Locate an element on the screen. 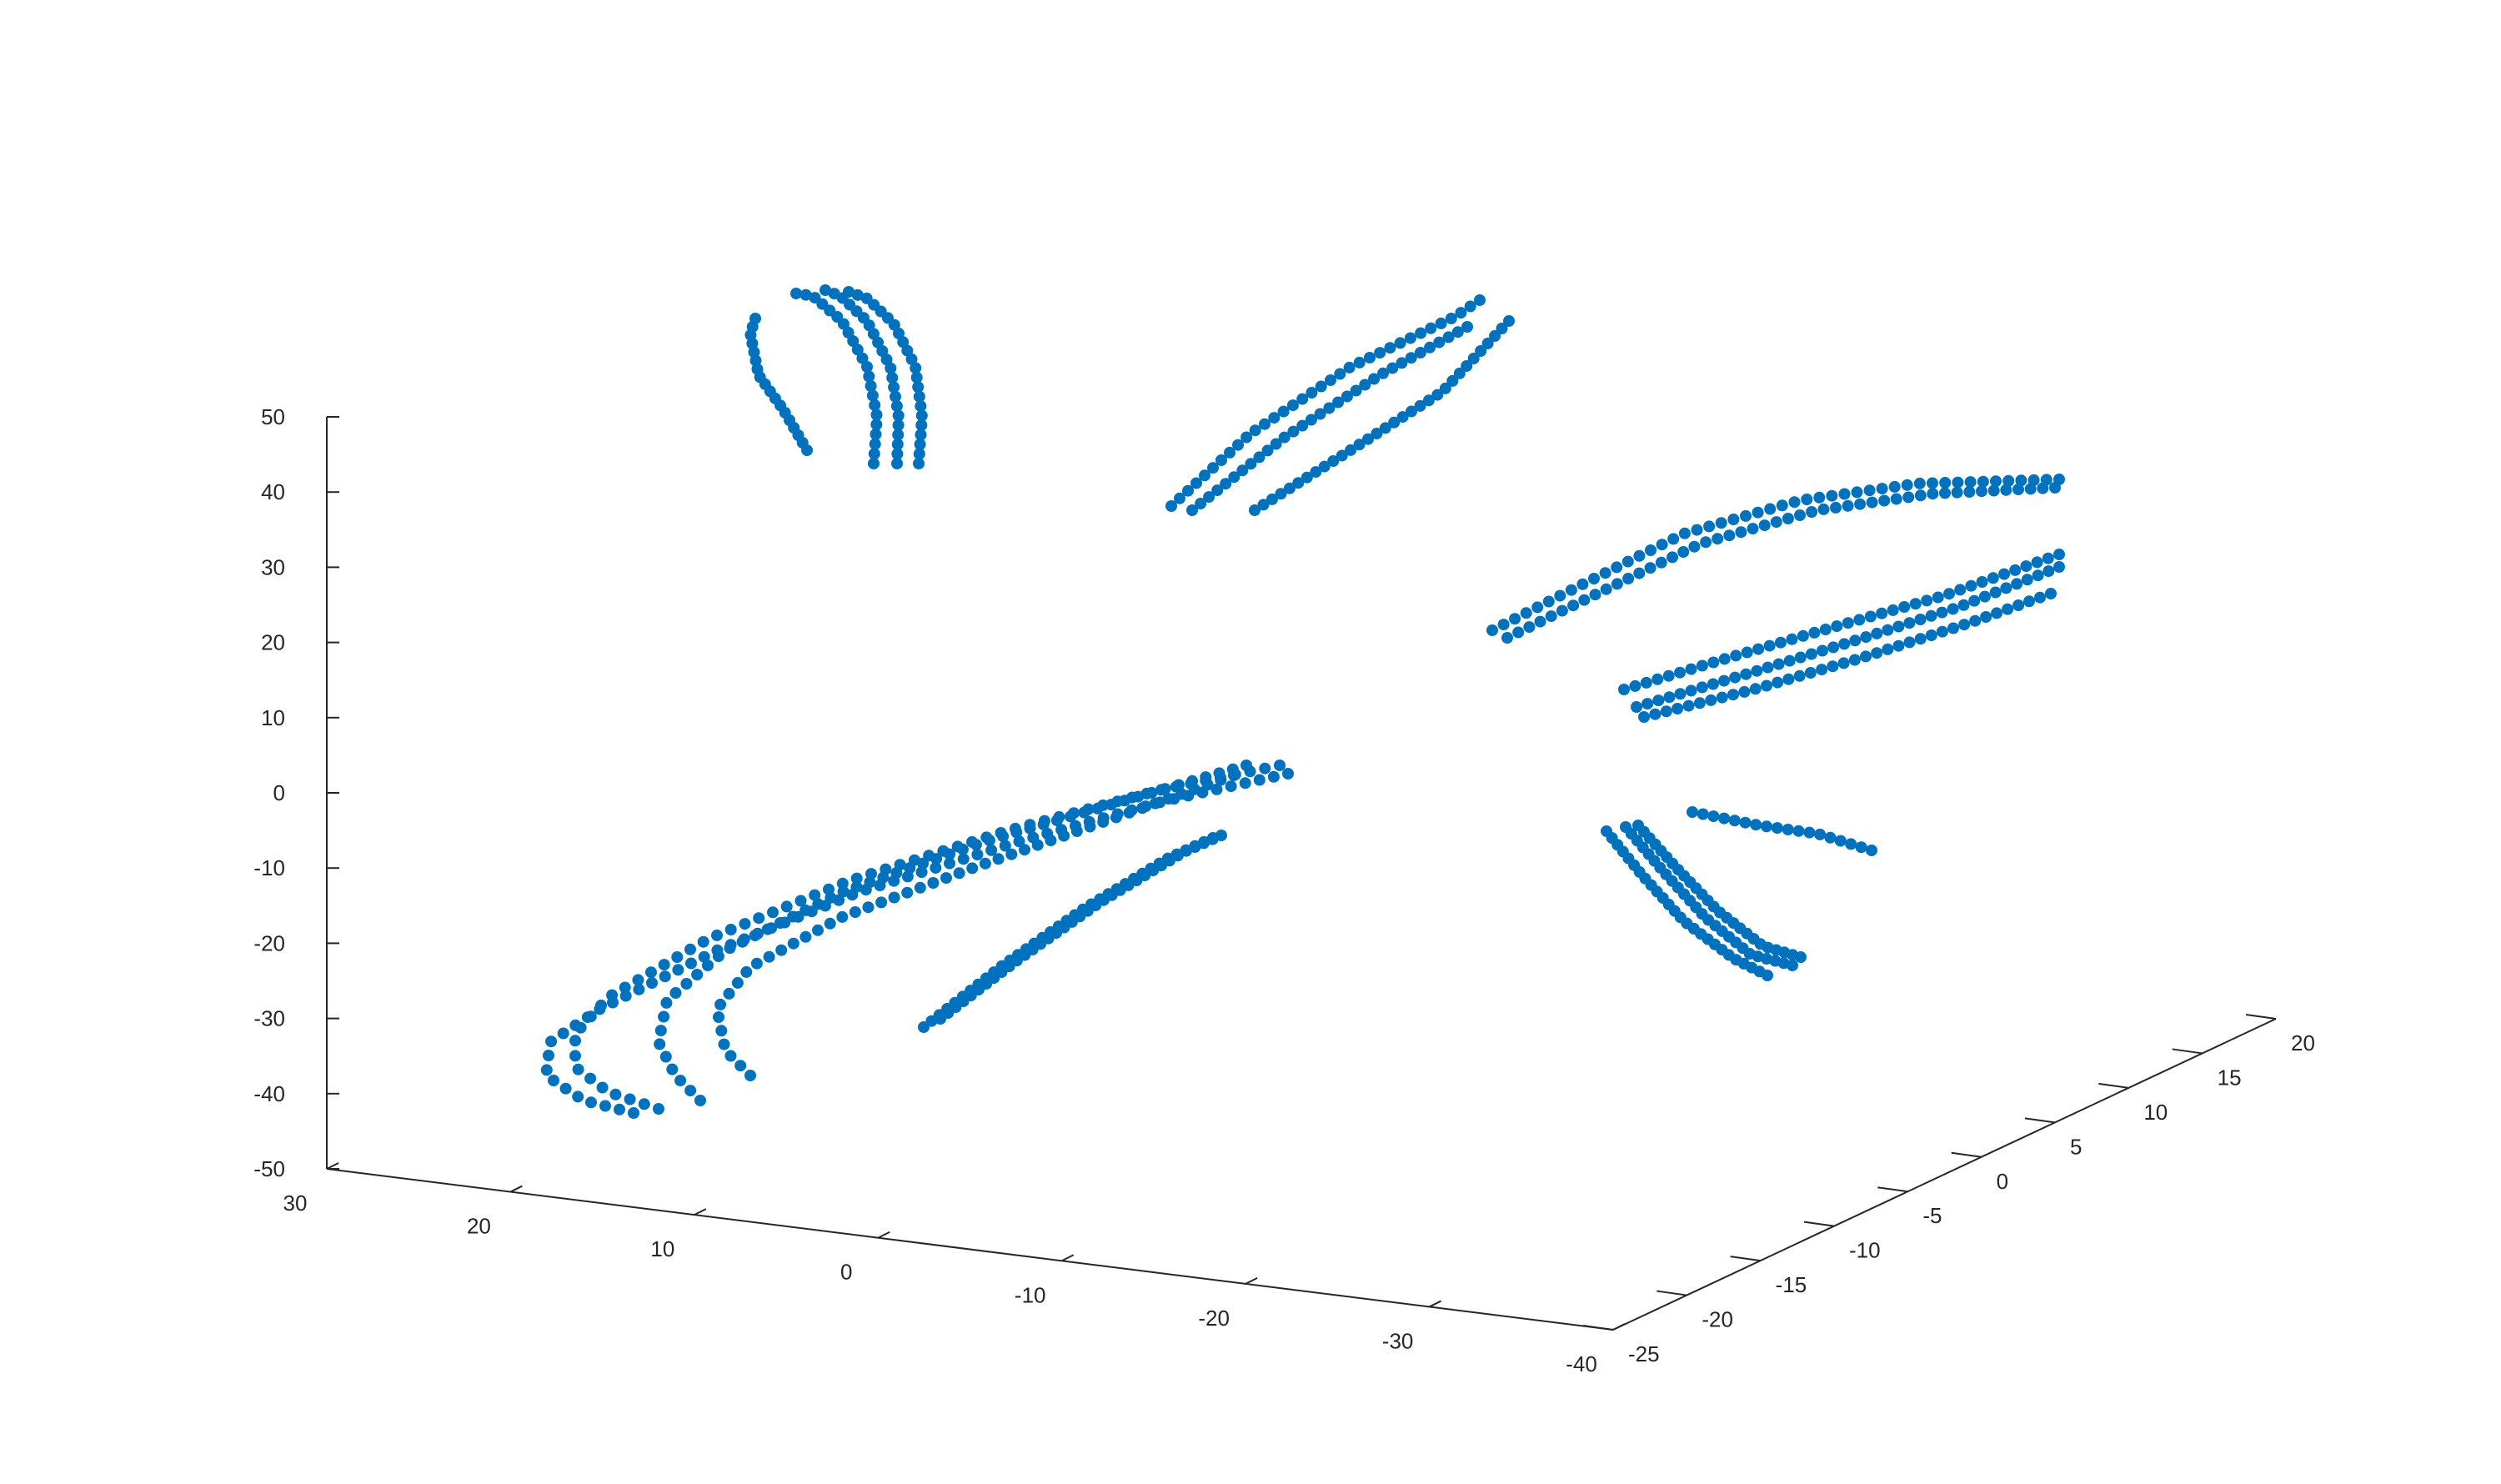 Image resolution: width=2501 pixels, height=1484 pixels. y-tick-label: 5 is located at coordinates (2076, 1146).